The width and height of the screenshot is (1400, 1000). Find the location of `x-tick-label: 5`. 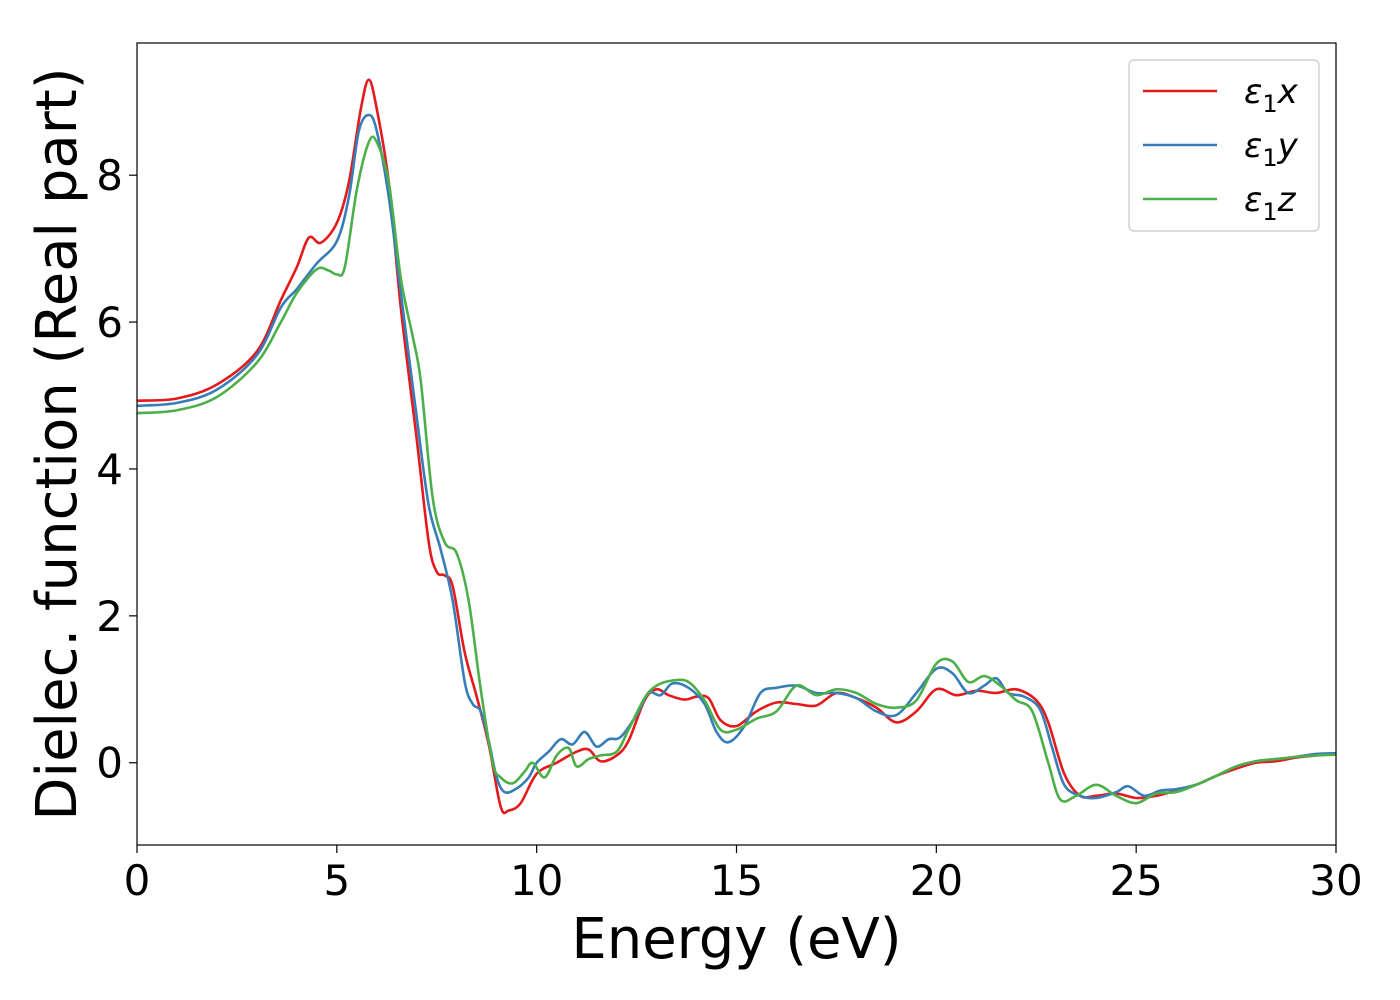

x-tick-label: 5 is located at coordinates (336, 880).